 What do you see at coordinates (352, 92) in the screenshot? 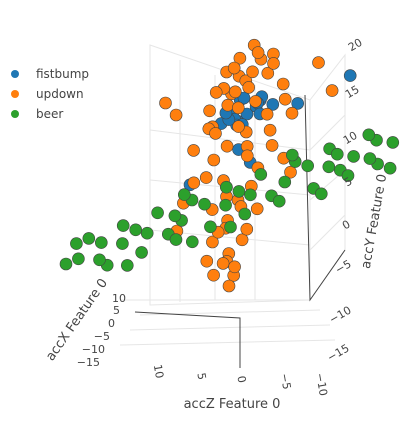
I see `y-tick-label: 15` at bounding box center [352, 92].